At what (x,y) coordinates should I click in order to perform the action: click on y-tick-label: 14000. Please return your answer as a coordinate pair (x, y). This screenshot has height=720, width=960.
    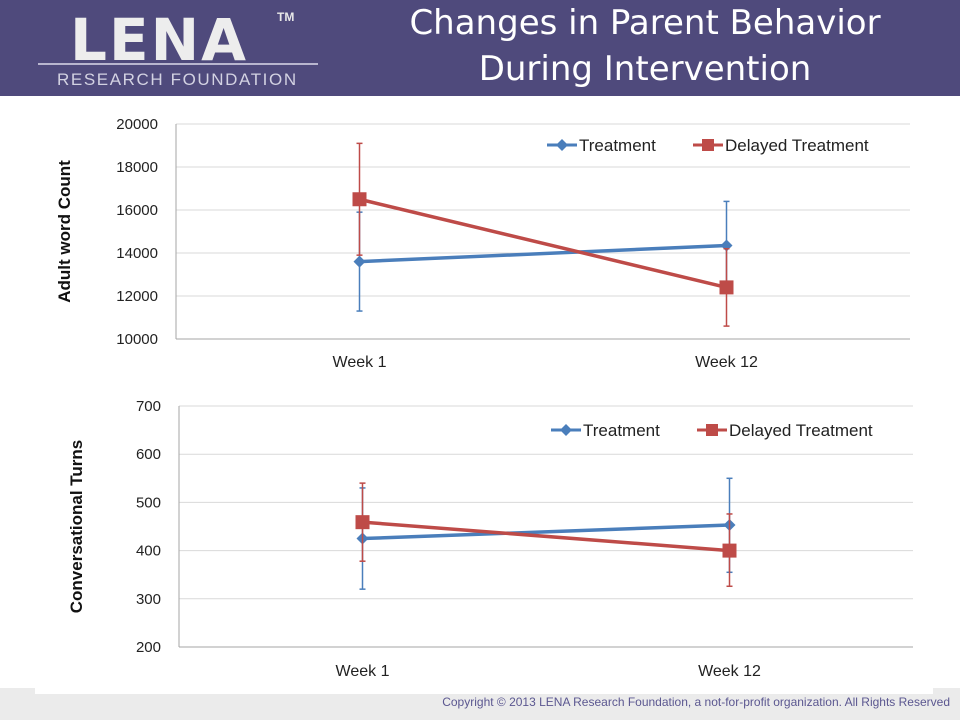
    Looking at the image, I should click on (137, 253).